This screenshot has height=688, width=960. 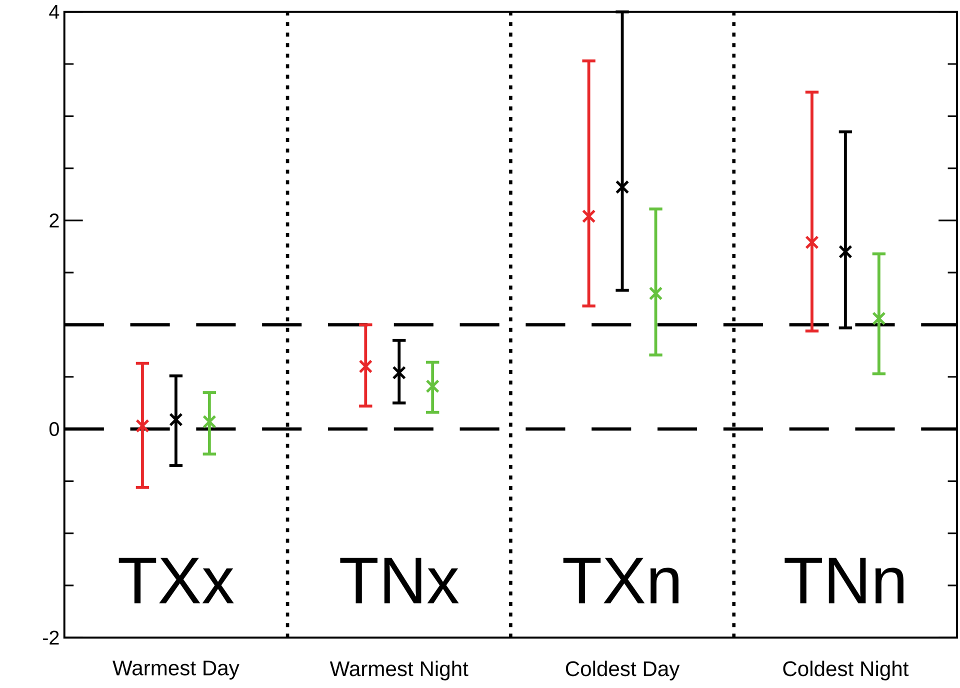 What do you see at coordinates (176, 581) in the screenshot?
I see `annotation: TXx` at bounding box center [176, 581].